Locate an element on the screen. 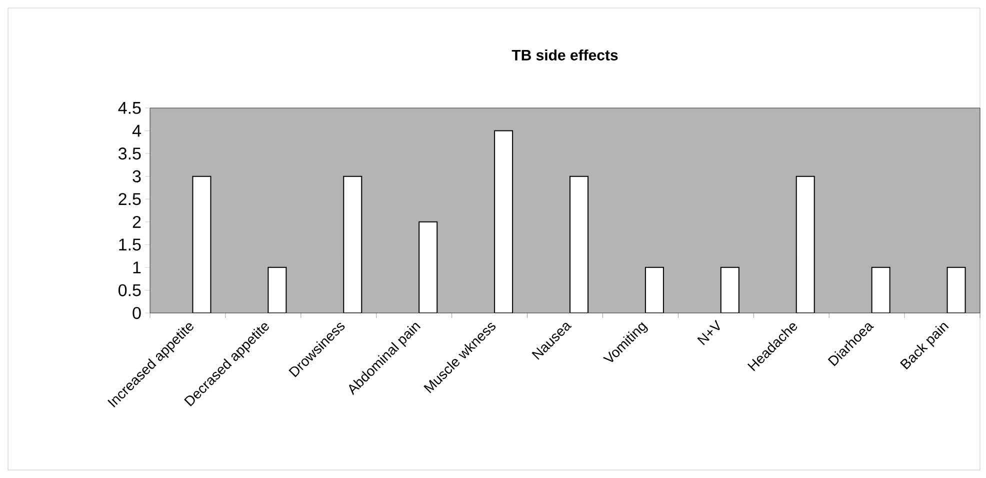 The width and height of the screenshot is (986, 478). y-tick-label: 1.5 is located at coordinates (130, 244).